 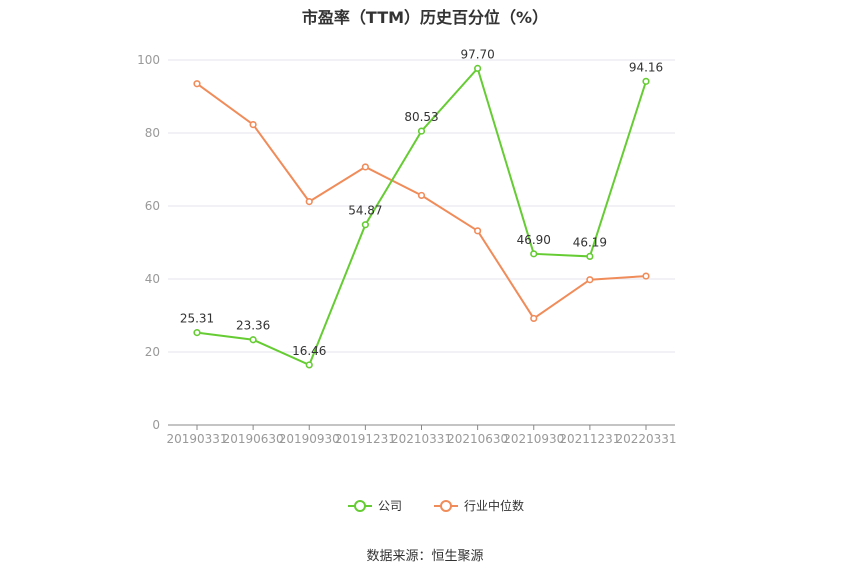 I want to click on x-tick-label: 20210630, so click(x=477, y=439).